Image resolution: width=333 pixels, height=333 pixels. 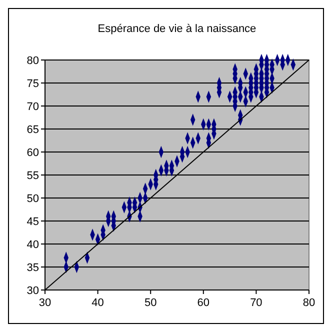 What do you see at coordinates (32, 268) in the screenshot?
I see `y-tick-label: 35` at bounding box center [32, 268].